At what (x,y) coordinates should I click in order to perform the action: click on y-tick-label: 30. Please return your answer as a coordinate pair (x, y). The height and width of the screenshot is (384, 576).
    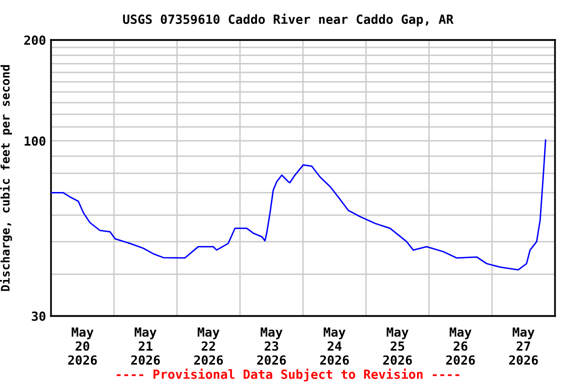
    Looking at the image, I should click on (39, 316).